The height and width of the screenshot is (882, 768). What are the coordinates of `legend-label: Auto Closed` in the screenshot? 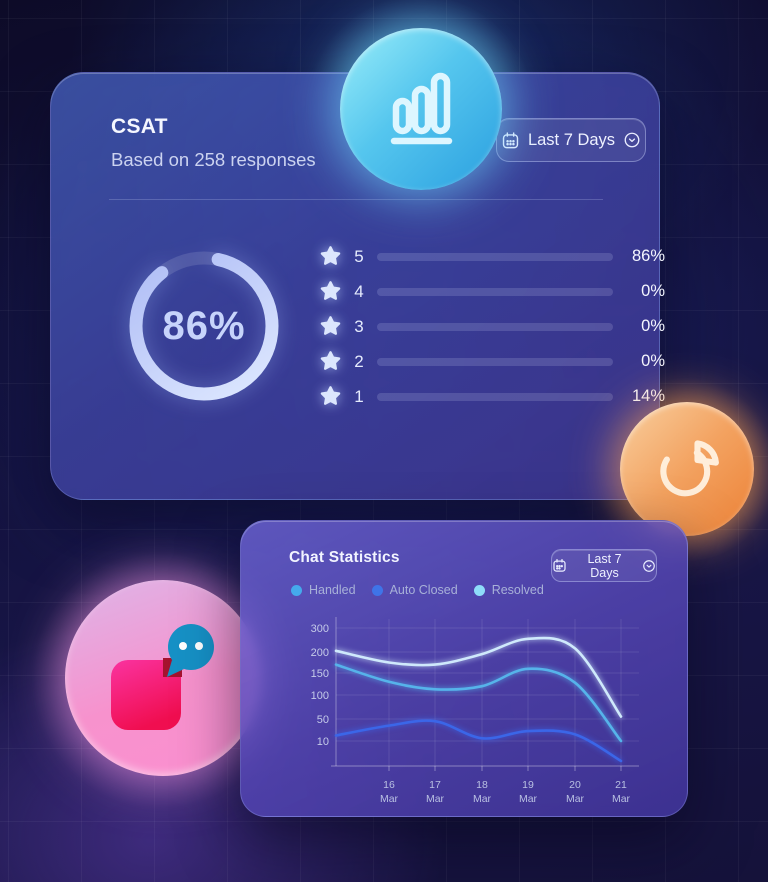 It's located at (423, 590).